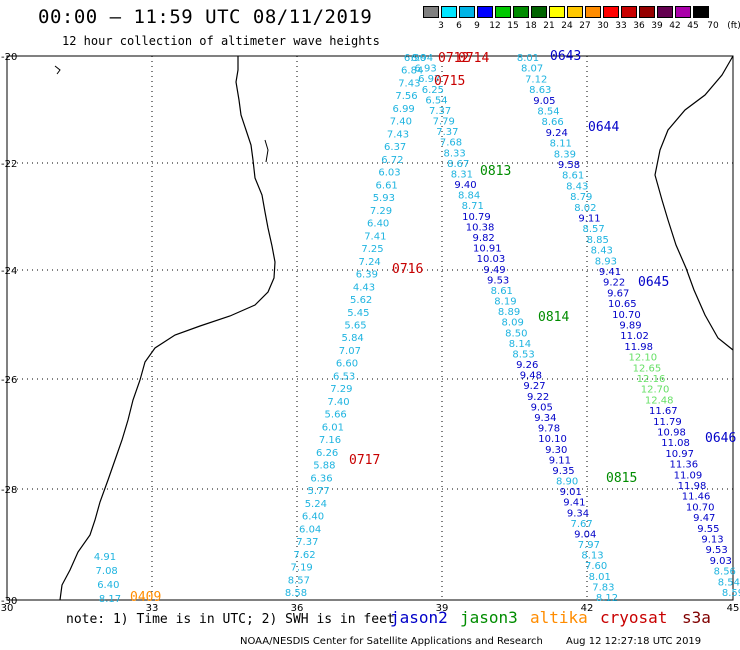 The width and height of the screenshot is (740, 650). Describe the element at coordinates (544, 101) in the screenshot. I see `swh-value: 9.05` at that location.